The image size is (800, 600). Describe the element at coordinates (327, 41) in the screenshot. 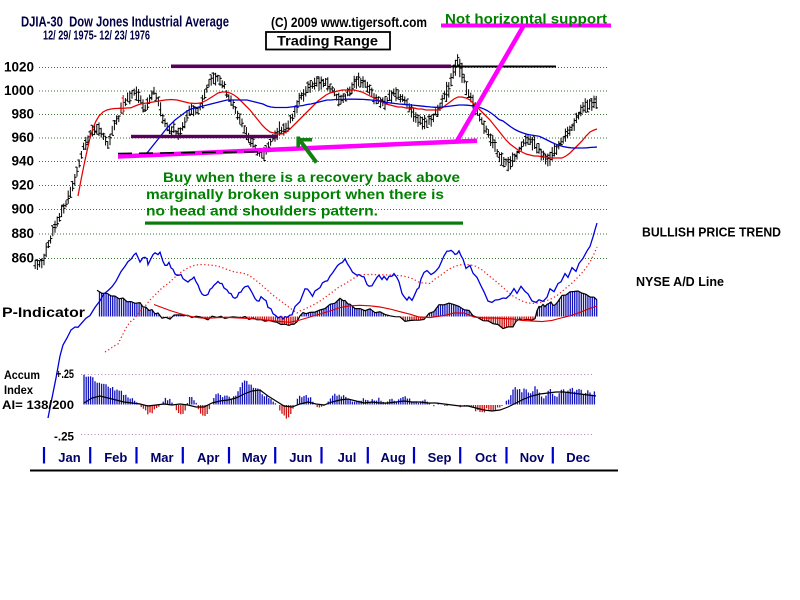

I see `svg-text: Trading Range` at that location.